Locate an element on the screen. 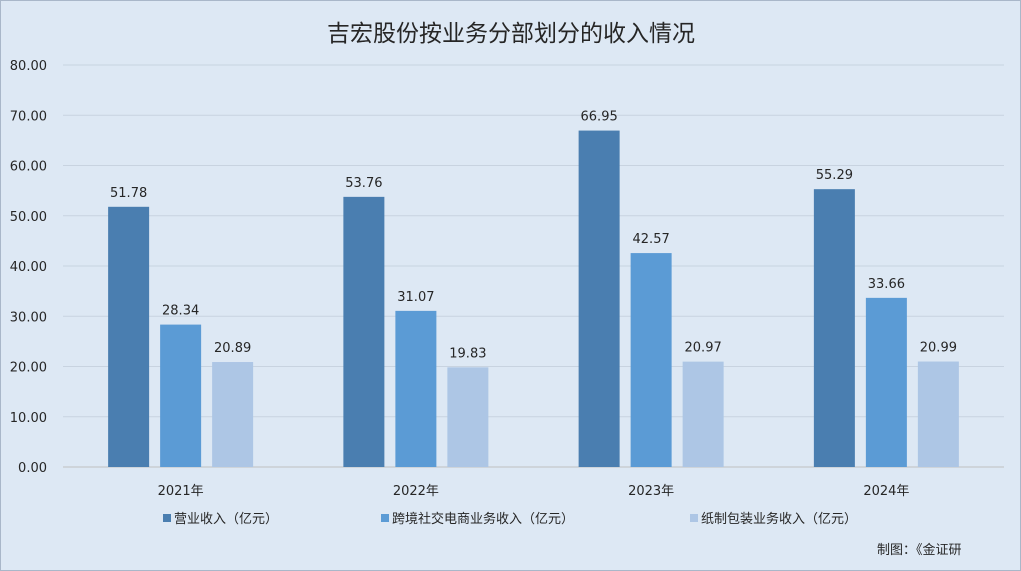  data-label: 19.83 is located at coordinates (467, 353).